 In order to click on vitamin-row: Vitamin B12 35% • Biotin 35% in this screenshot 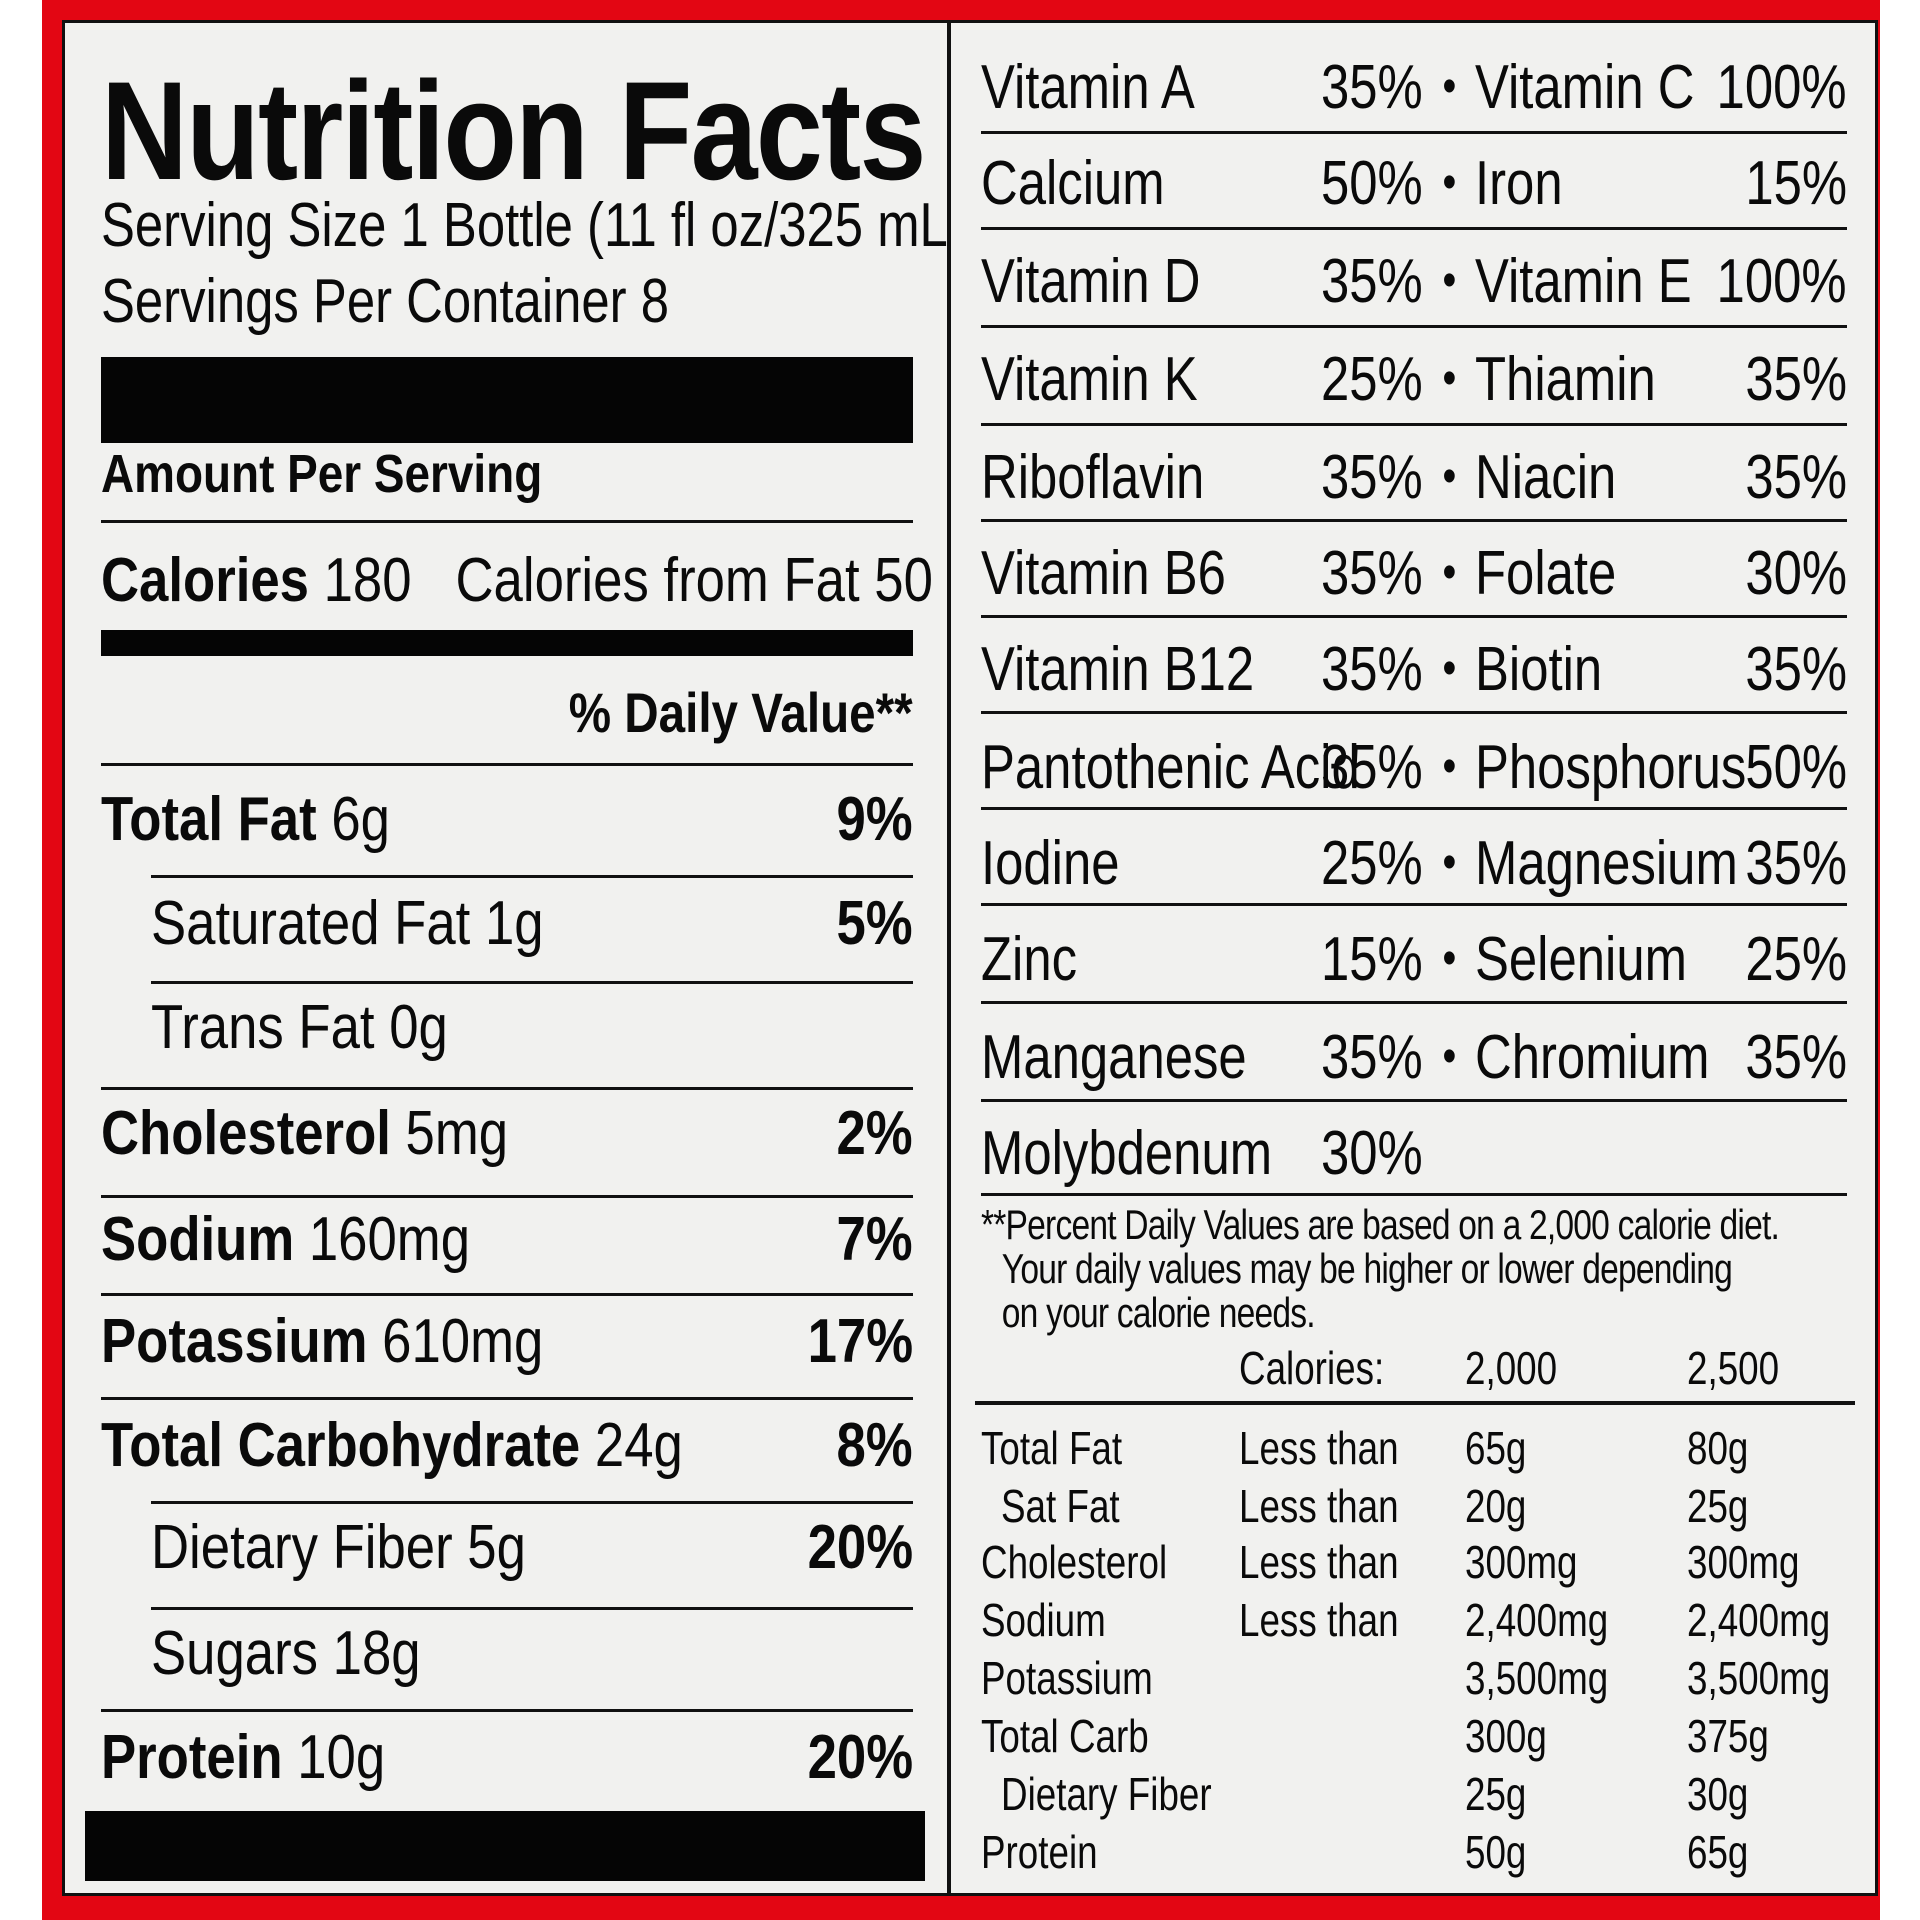, I will do `click(1414, 669)`.